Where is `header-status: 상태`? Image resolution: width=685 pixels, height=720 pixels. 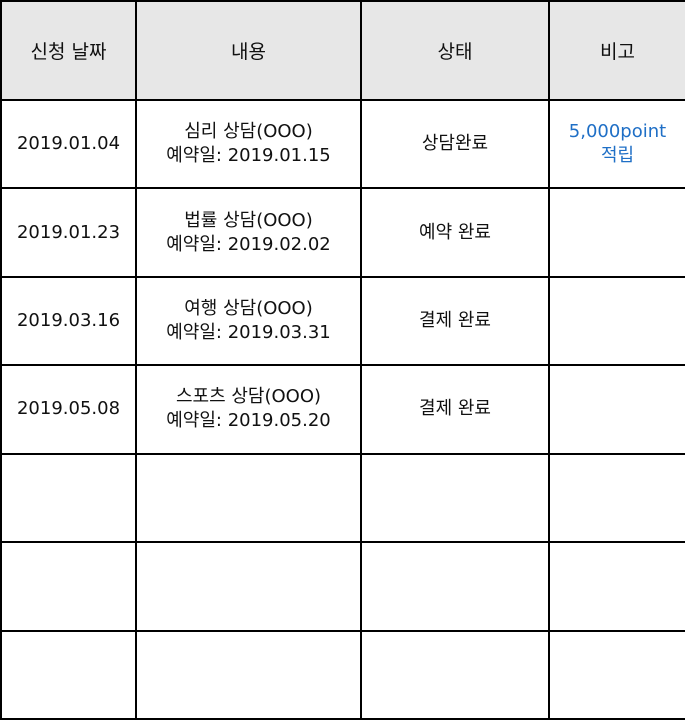
header-status: 상태 is located at coordinates (455, 50).